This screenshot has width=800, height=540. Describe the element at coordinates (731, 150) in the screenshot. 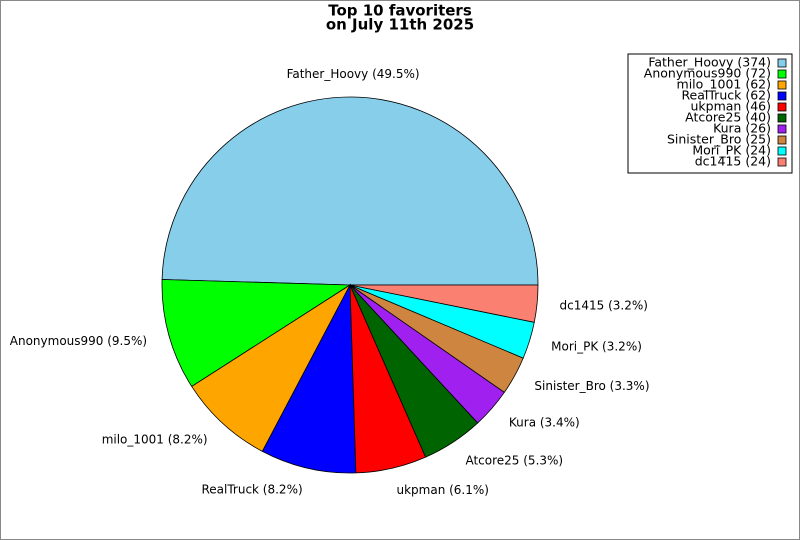

I see `legend-label: Mori_PK (24)` at that location.